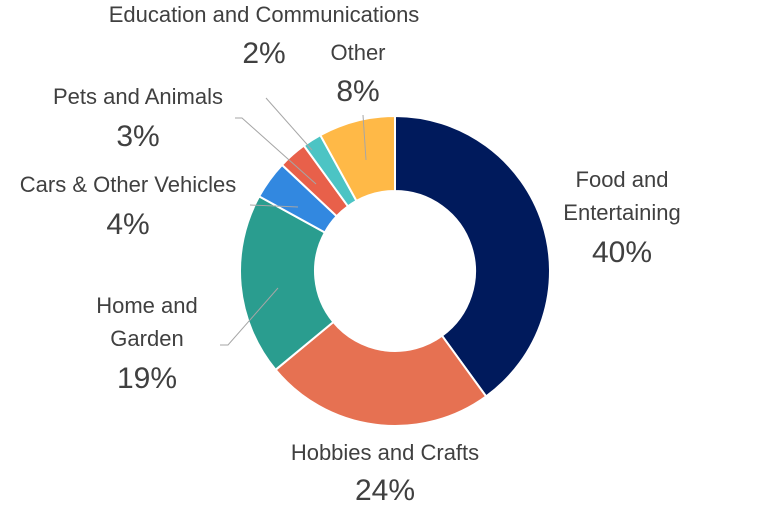  What do you see at coordinates (287, 283) in the screenshot?
I see `slice-home-and-garden` at bounding box center [287, 283].